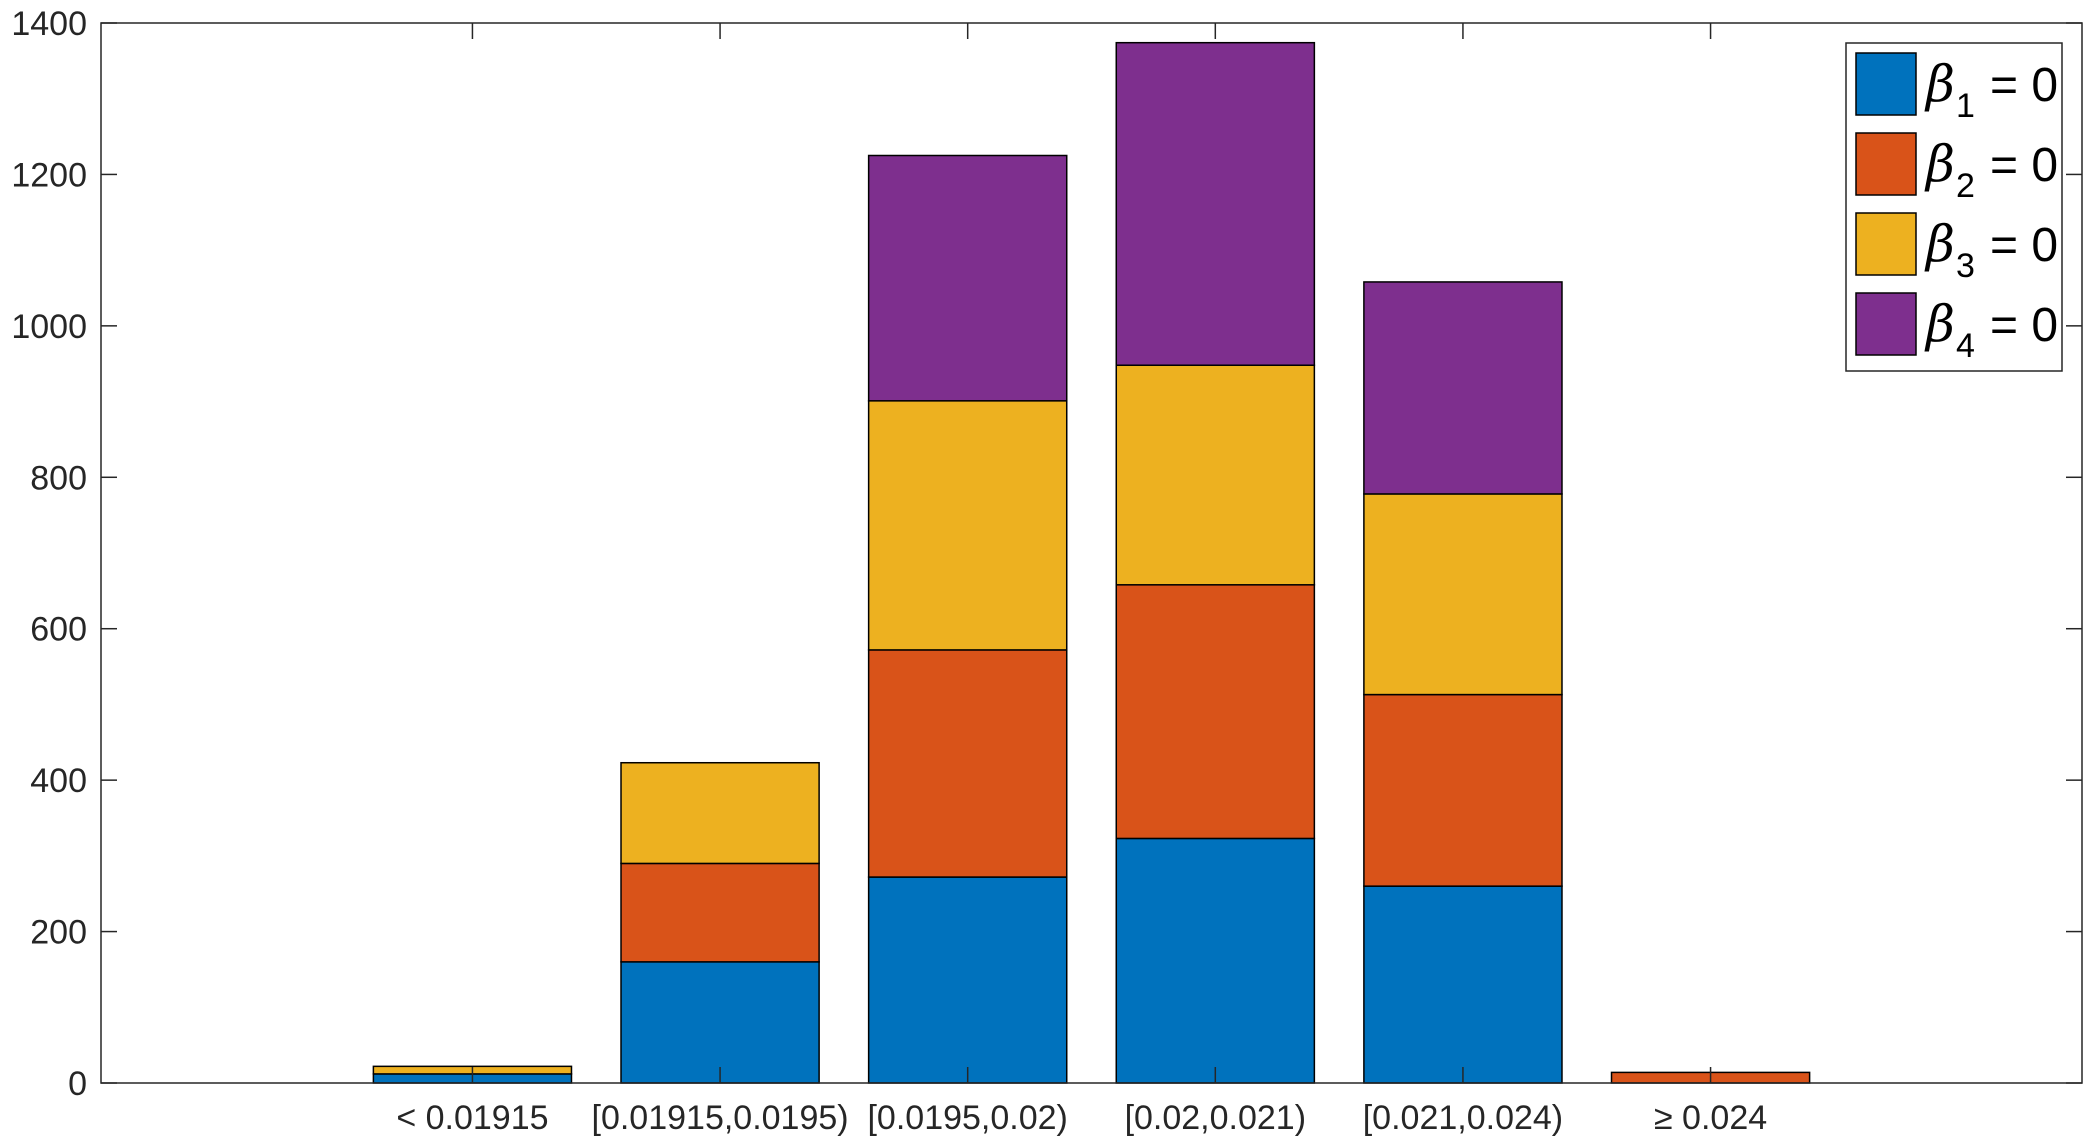 The image size is (2088, 1140). I want to click on y-tick-label: 400, so click(58, 781).